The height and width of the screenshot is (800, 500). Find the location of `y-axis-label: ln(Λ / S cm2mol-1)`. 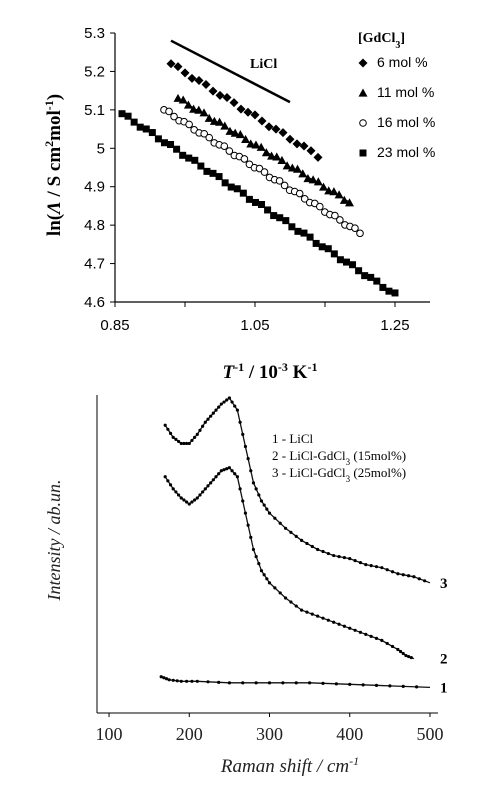

y-axis-label: ln(Λ / S cm2mol-1) is located at coordinates (53, 165).